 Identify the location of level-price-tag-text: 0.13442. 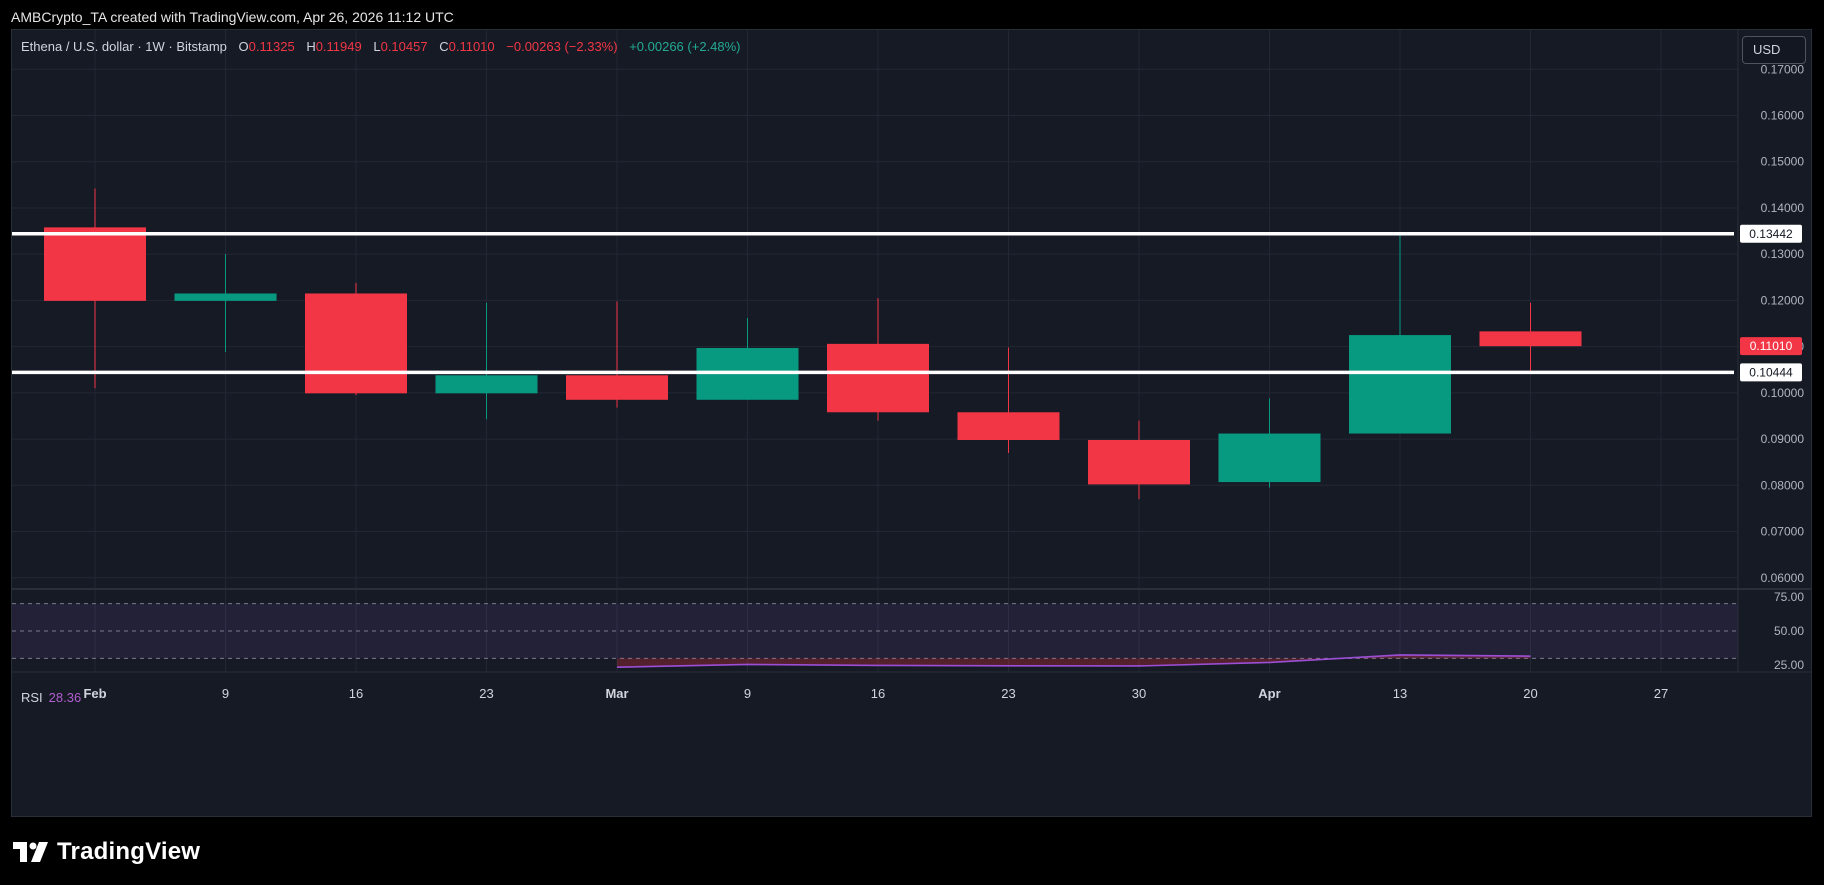
(1771, 234).